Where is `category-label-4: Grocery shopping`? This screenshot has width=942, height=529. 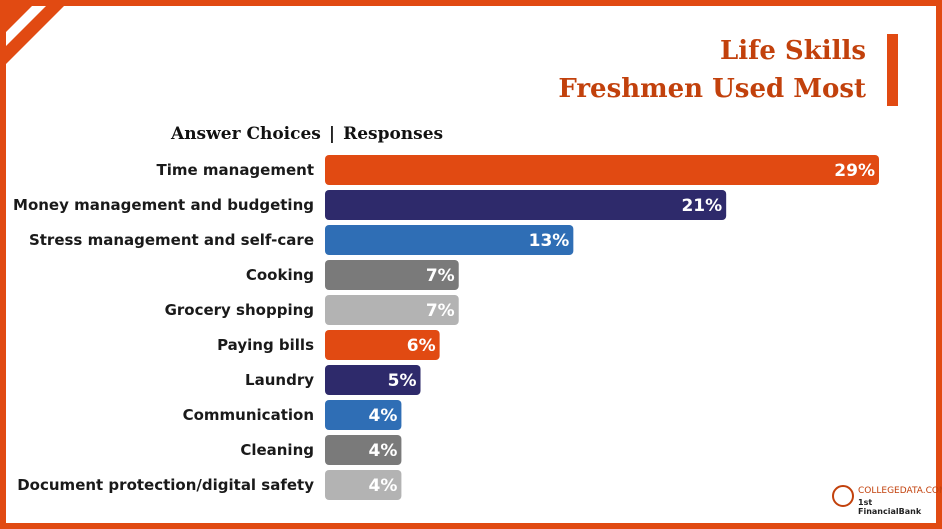
category-label-4: Grocery shopping is located at coordinates (239, 310).